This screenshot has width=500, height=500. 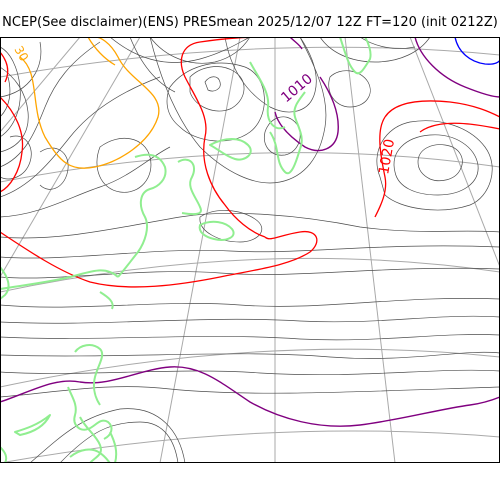 What do you see at coordinates (477, 51) in the screenshot?
I see `isobar-low` at bounding box center [477, 51].